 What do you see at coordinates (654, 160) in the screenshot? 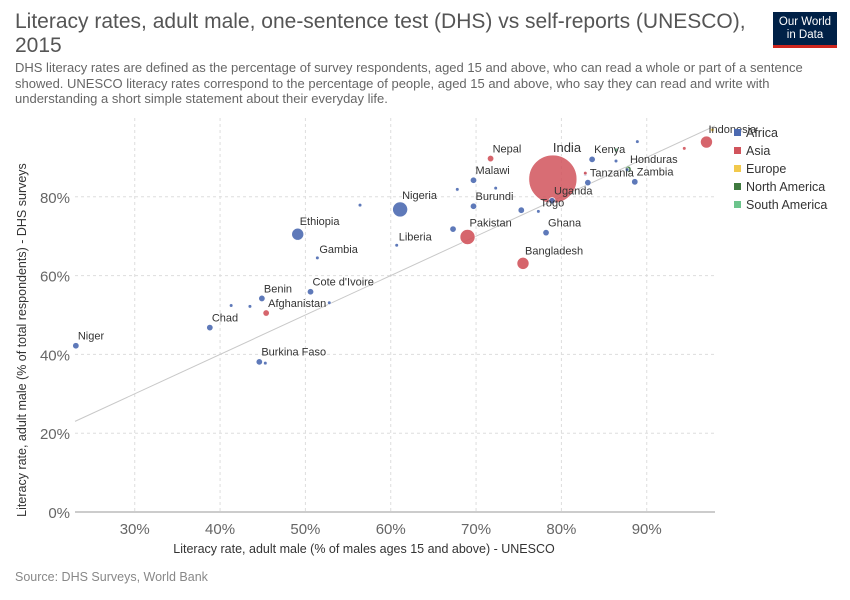
I see `point-label: Honduras` at bounding box center [654, 160].